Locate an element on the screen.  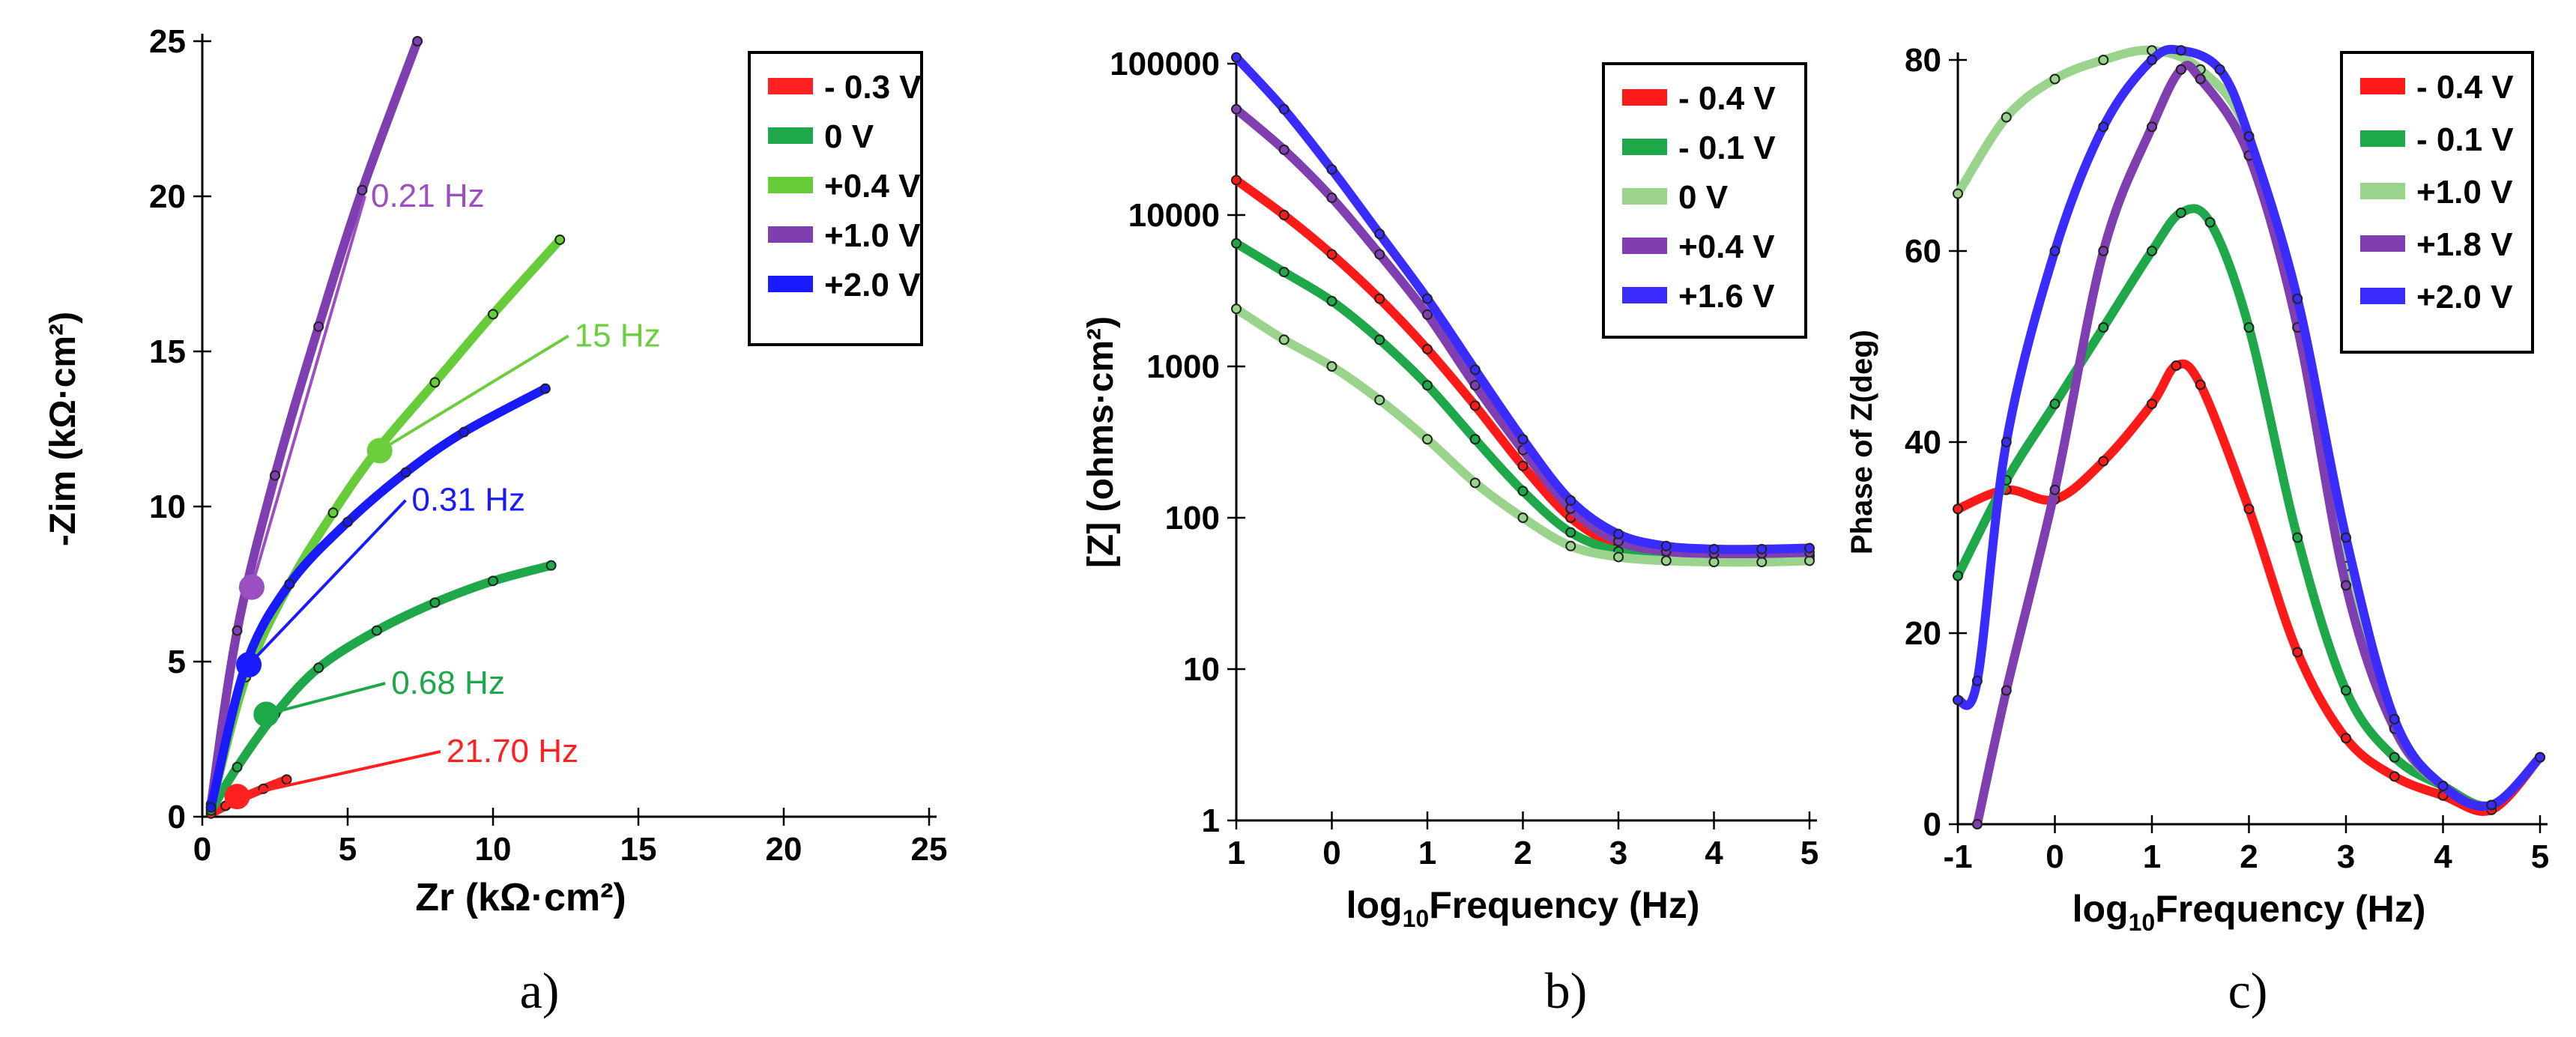
x-tick-label: 5 is located at coordinates (2540, 857).